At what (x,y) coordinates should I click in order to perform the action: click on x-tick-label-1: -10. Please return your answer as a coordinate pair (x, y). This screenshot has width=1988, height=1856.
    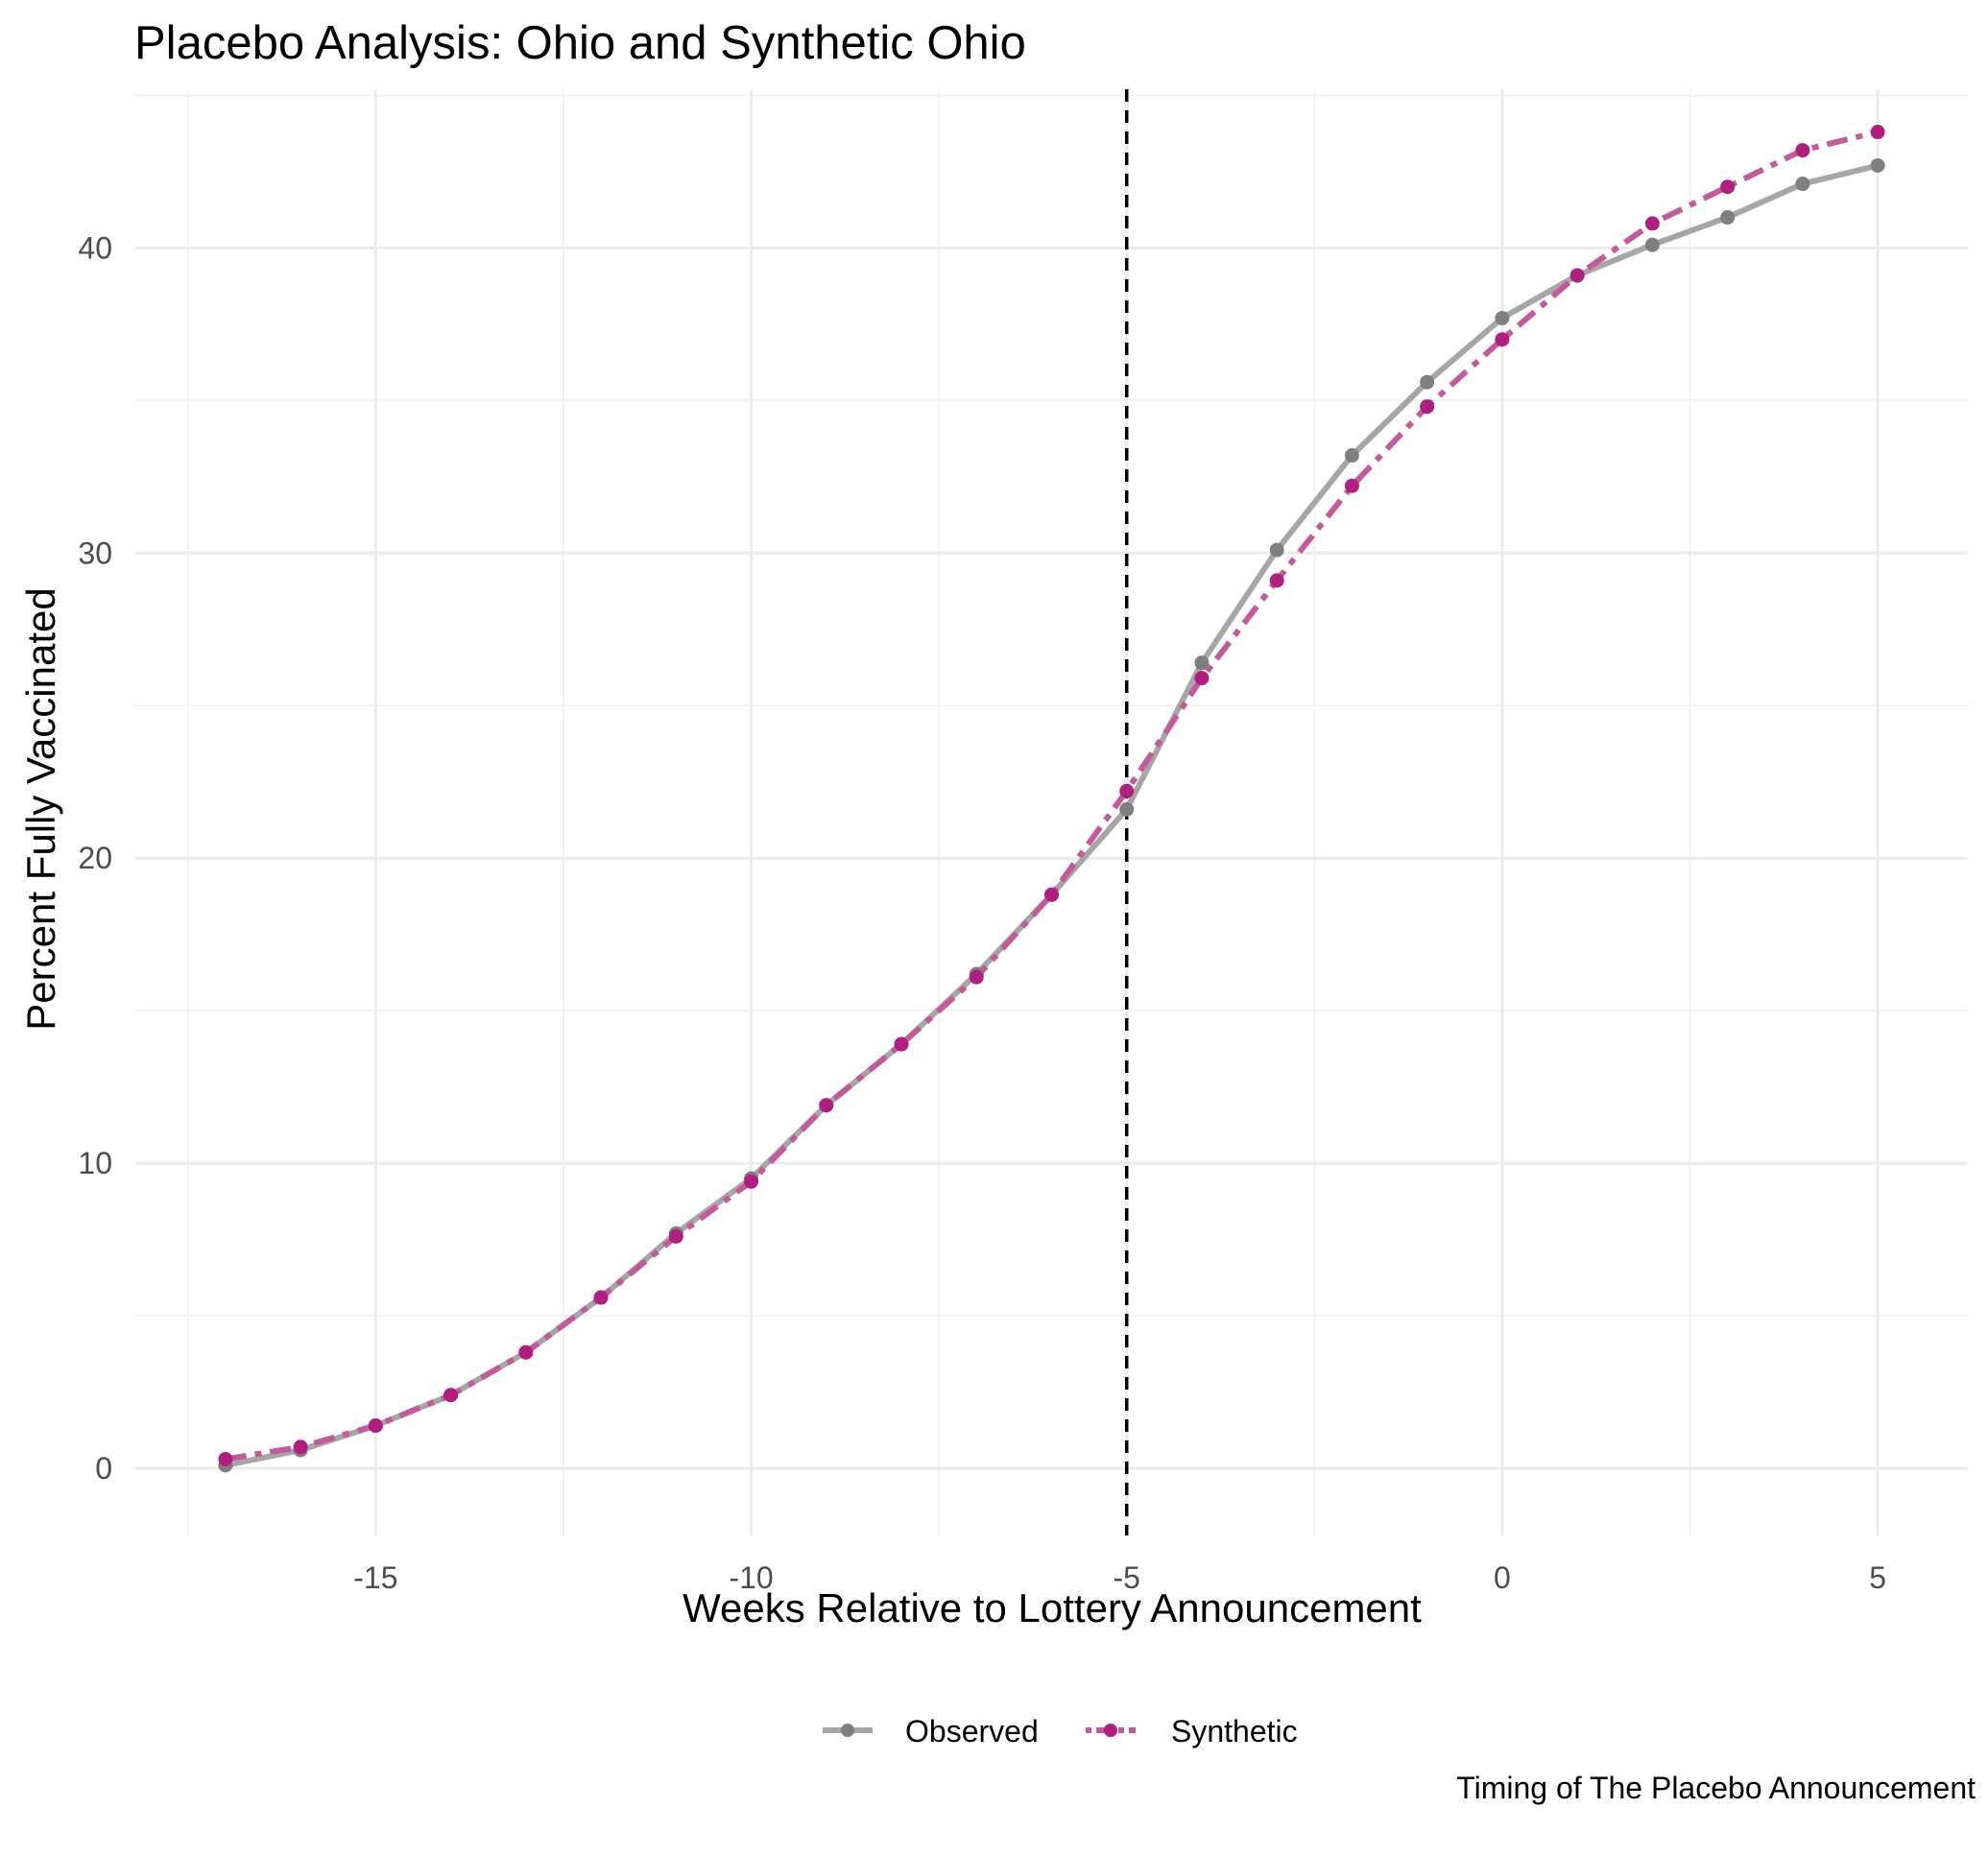
    Looking at the image, I should click on (751, 1577).